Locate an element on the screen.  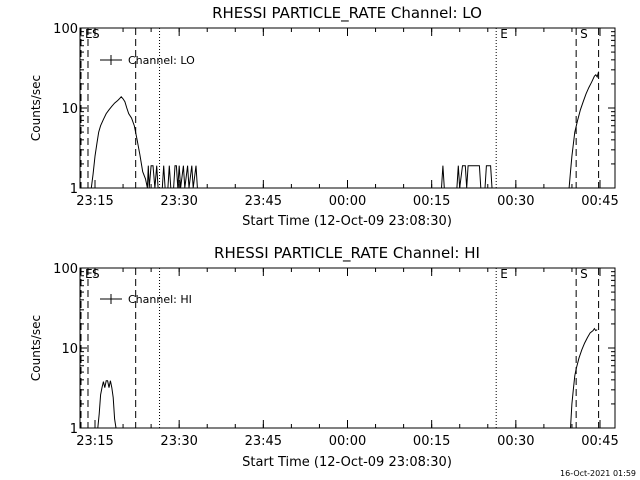
legend-label: Channel: LO is located at coordinates (161, 60).